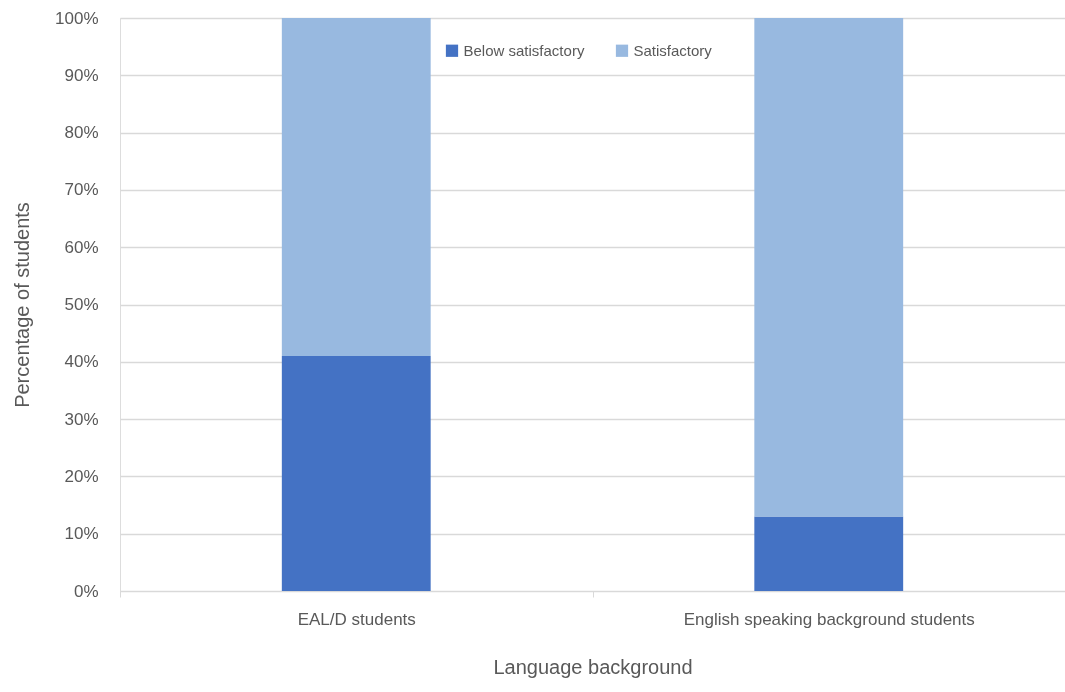  Describe the element at coordinates (81, 476) in the screenshot. I see `y-tick-label: 20%` at that location.